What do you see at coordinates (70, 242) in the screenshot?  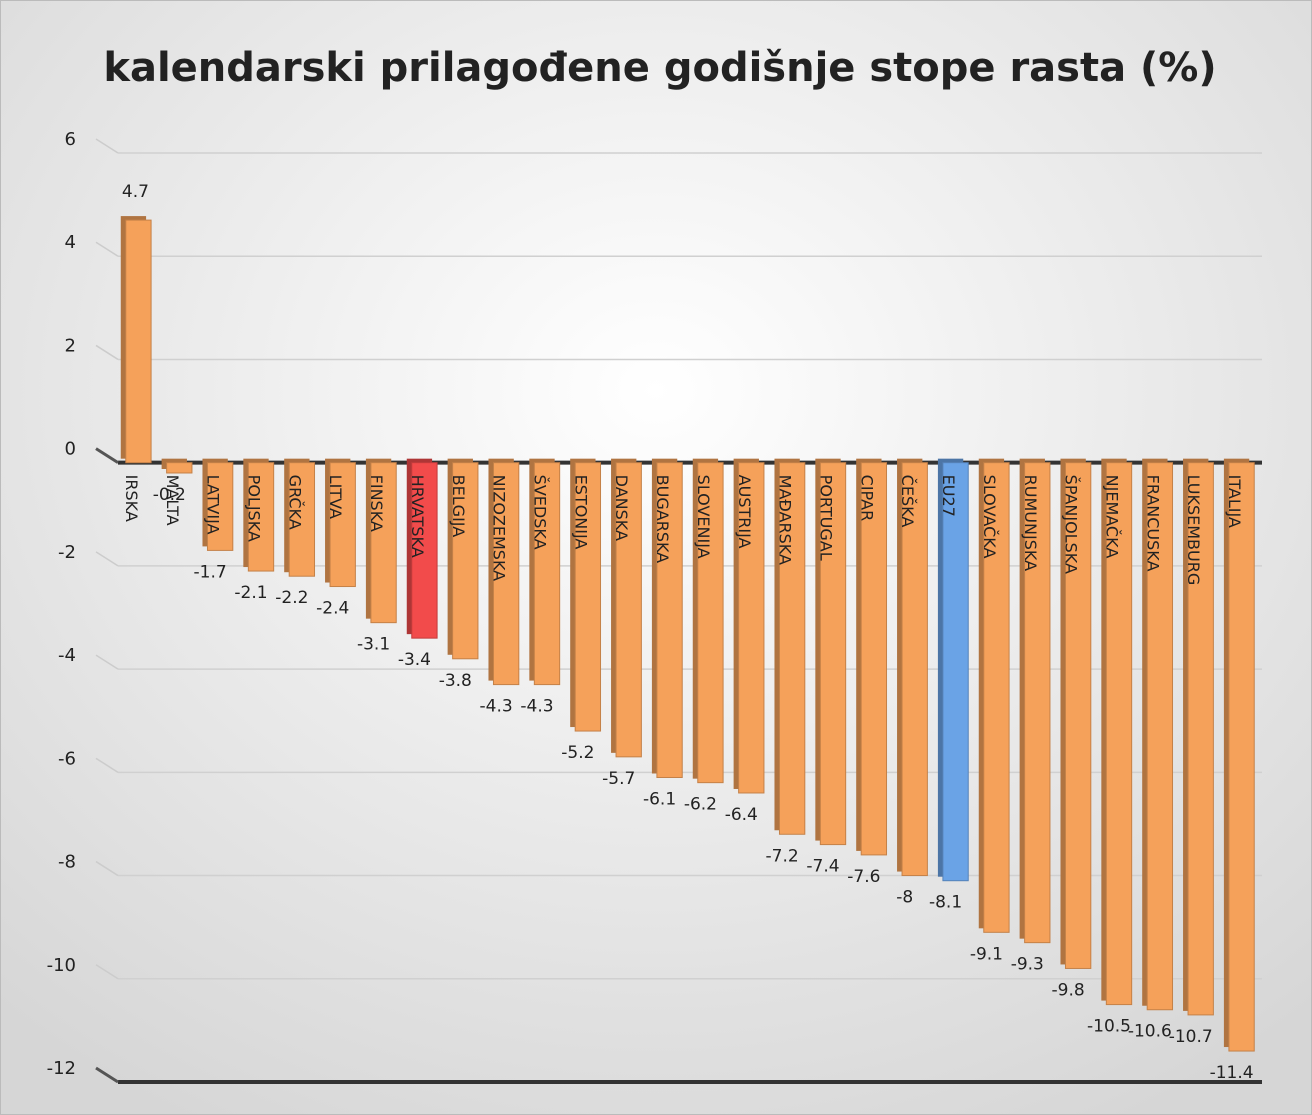 I see `y-tick-label: 4` at bounding box center [70, 242].